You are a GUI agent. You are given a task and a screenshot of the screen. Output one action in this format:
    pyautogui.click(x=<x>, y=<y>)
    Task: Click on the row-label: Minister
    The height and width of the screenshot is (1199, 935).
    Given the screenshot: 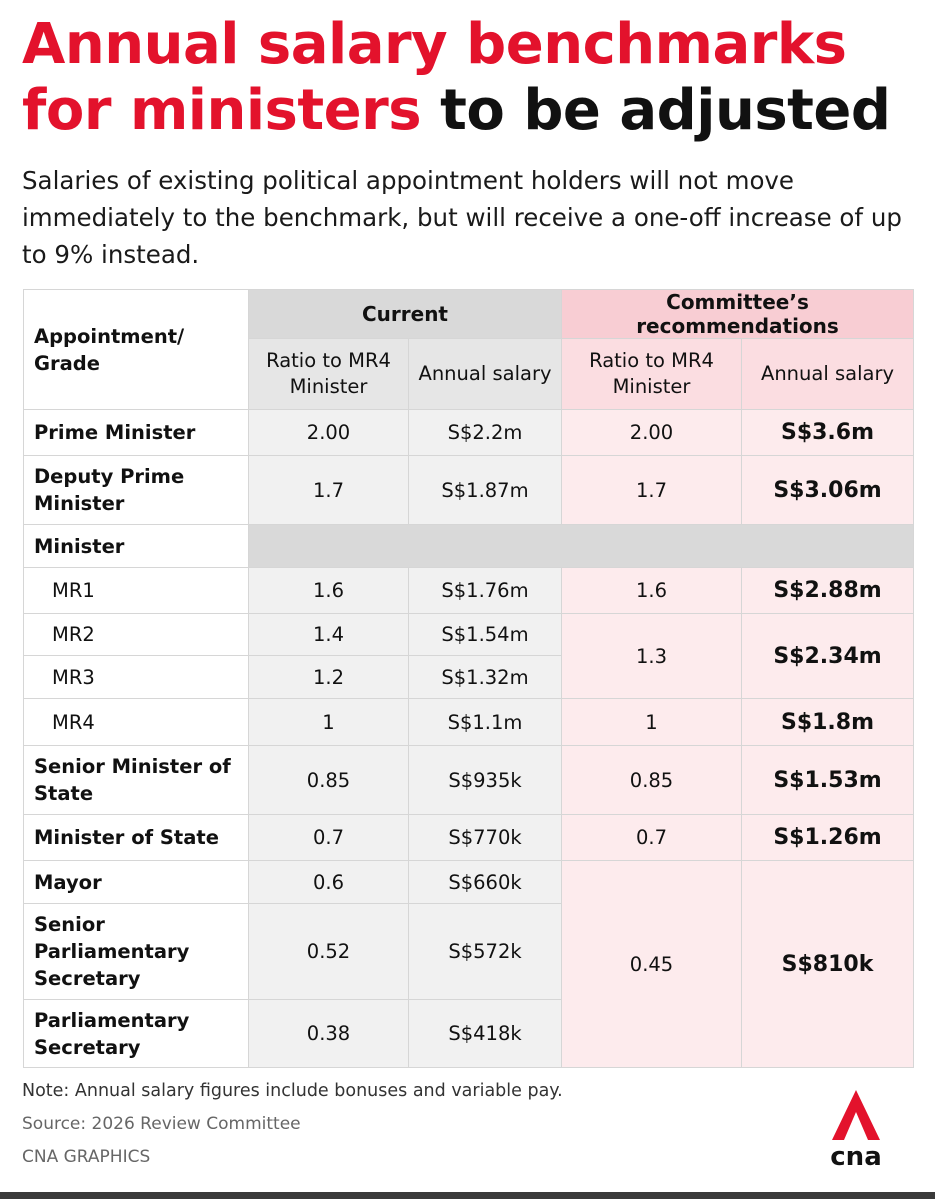 What is the action you would take?
    pyautogui.click(x=136, y=546)
    